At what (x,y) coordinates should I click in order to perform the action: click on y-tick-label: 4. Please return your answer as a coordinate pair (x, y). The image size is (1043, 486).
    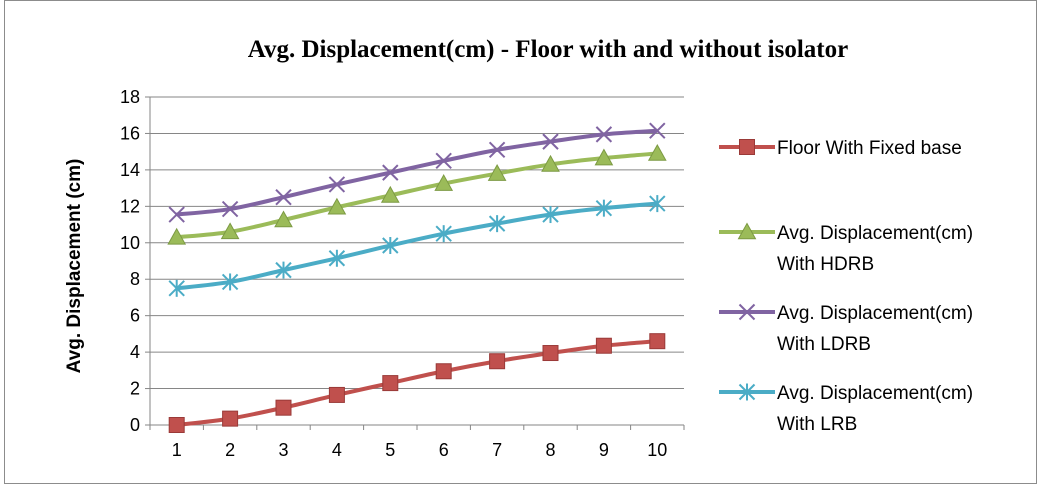
    Looking at the image, I should click on (135, 352).